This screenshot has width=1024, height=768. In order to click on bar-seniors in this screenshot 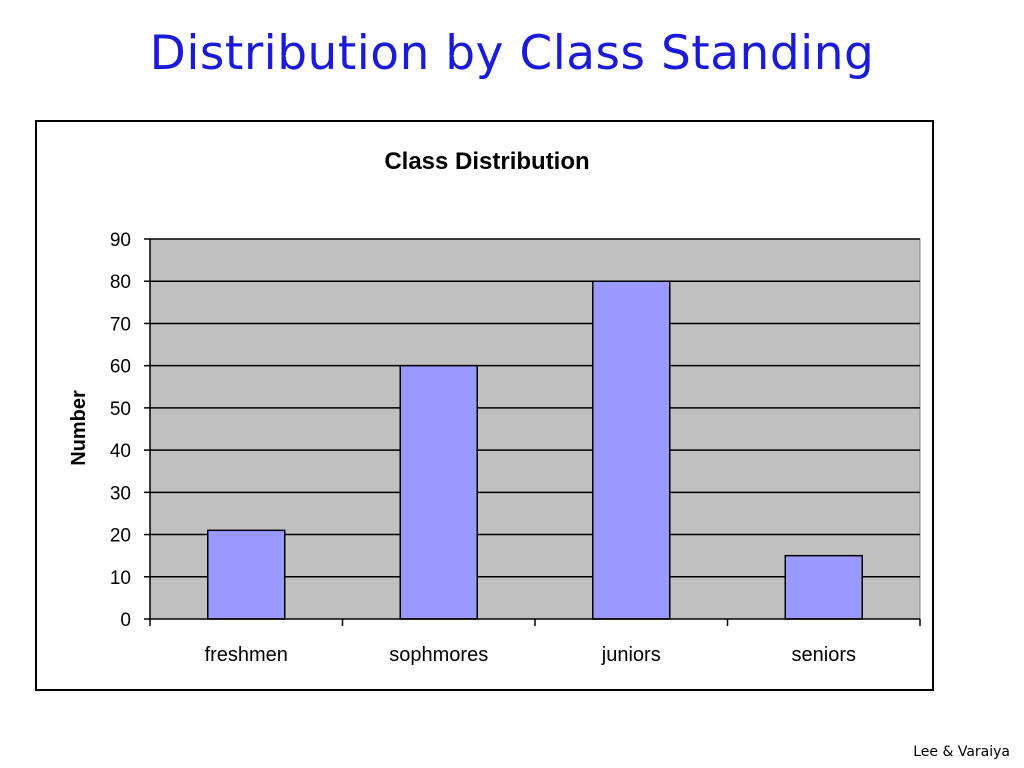, I will do `click(823, 587)`.